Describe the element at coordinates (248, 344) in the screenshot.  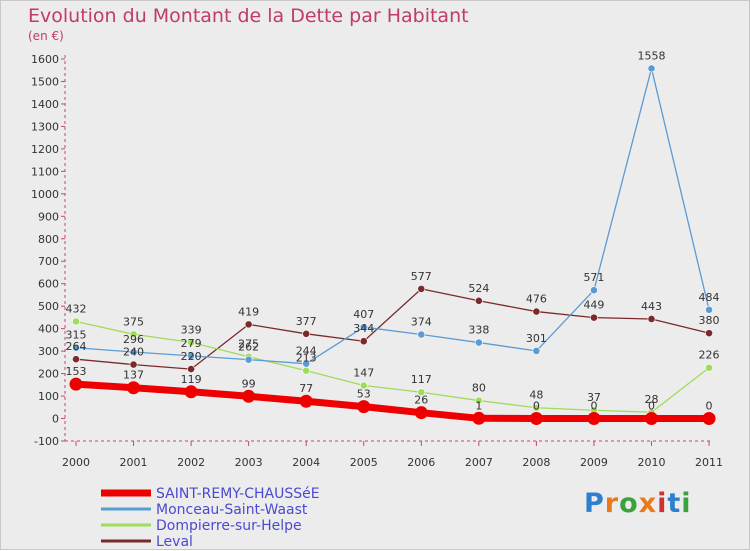
I see `data-label: 275` at that location.